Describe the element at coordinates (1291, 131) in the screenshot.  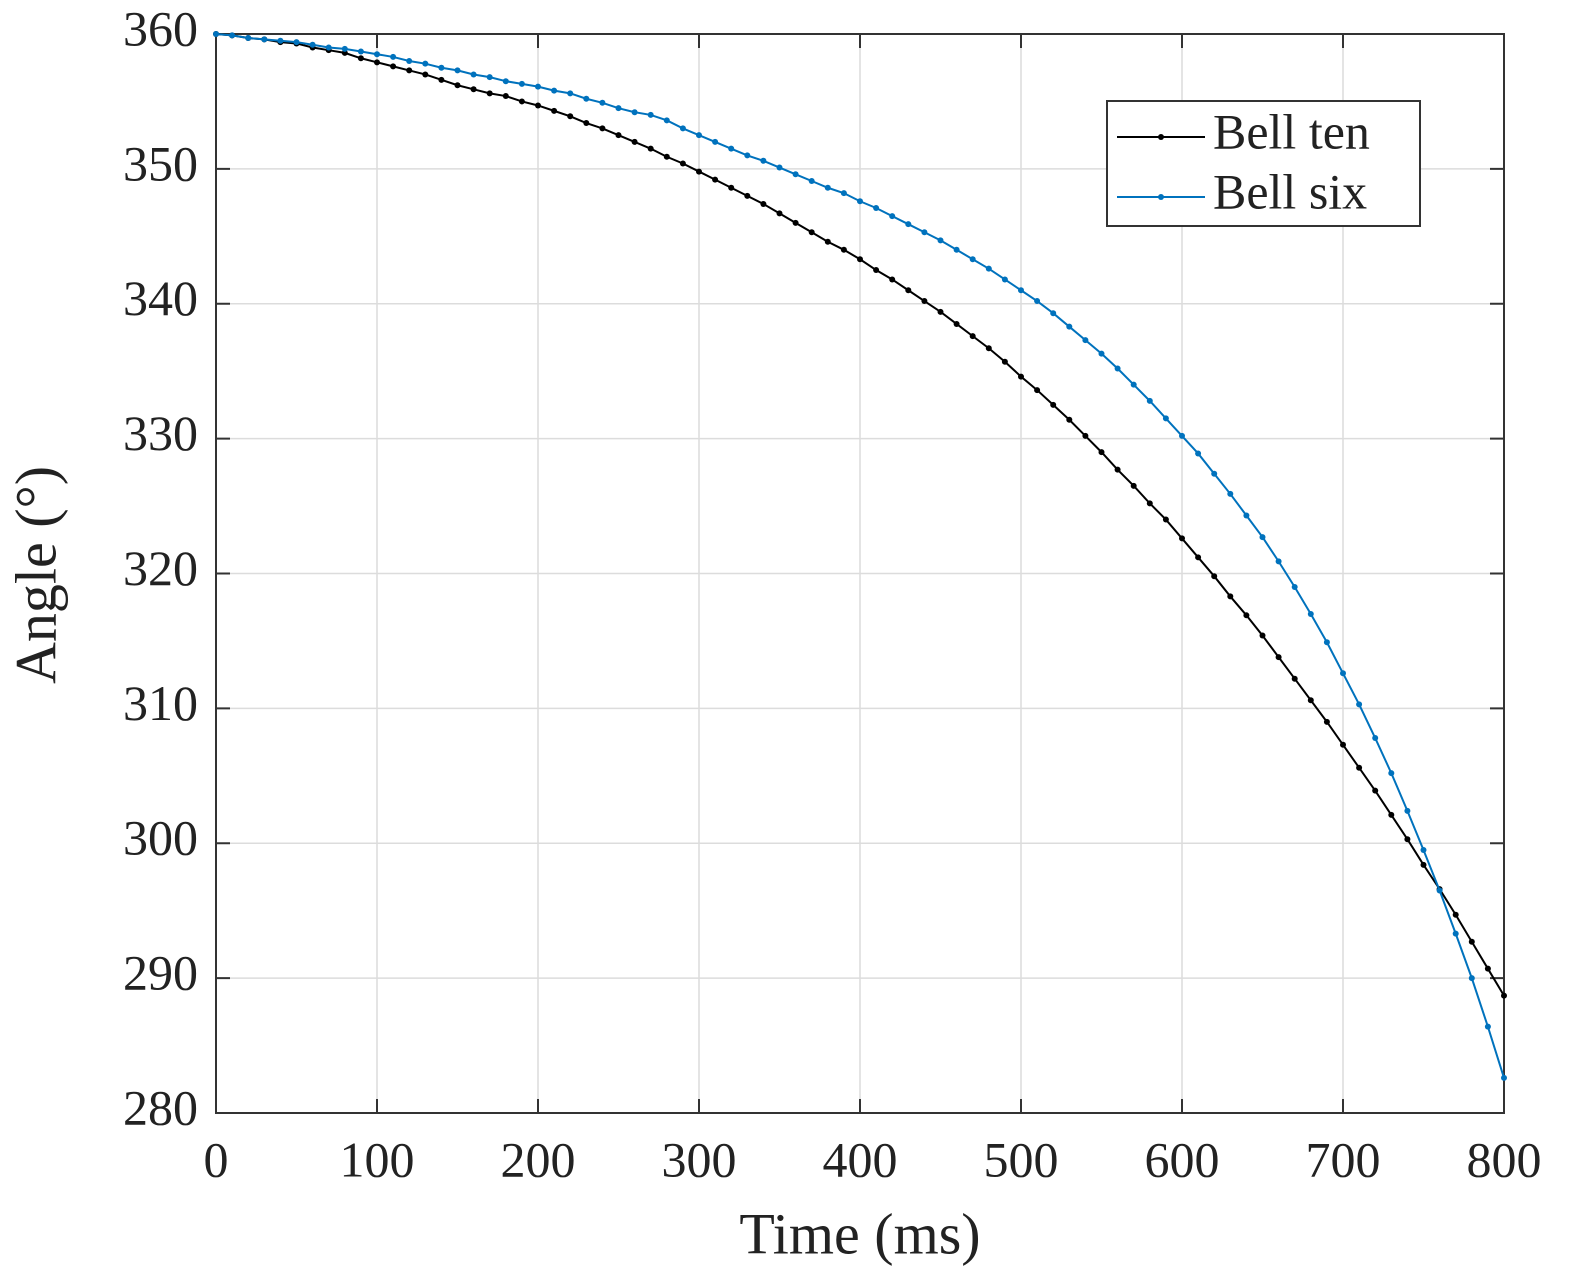
I see `legend-label: Bell ten` at that location.